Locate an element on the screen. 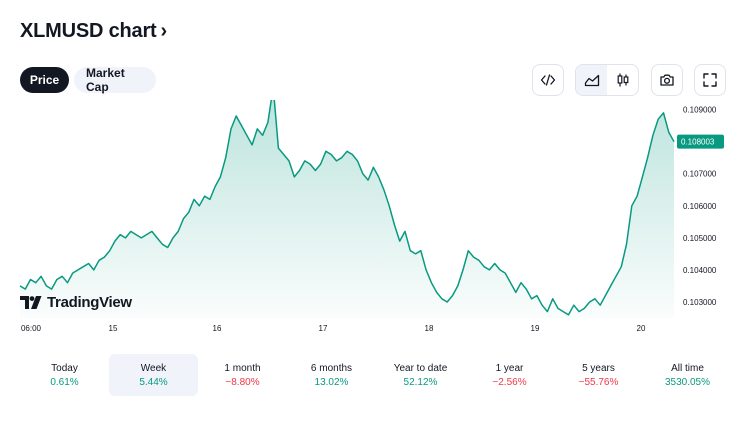 The width and height of the screenshot is (750, 422). candles-button is located at coordinates (622, 80).